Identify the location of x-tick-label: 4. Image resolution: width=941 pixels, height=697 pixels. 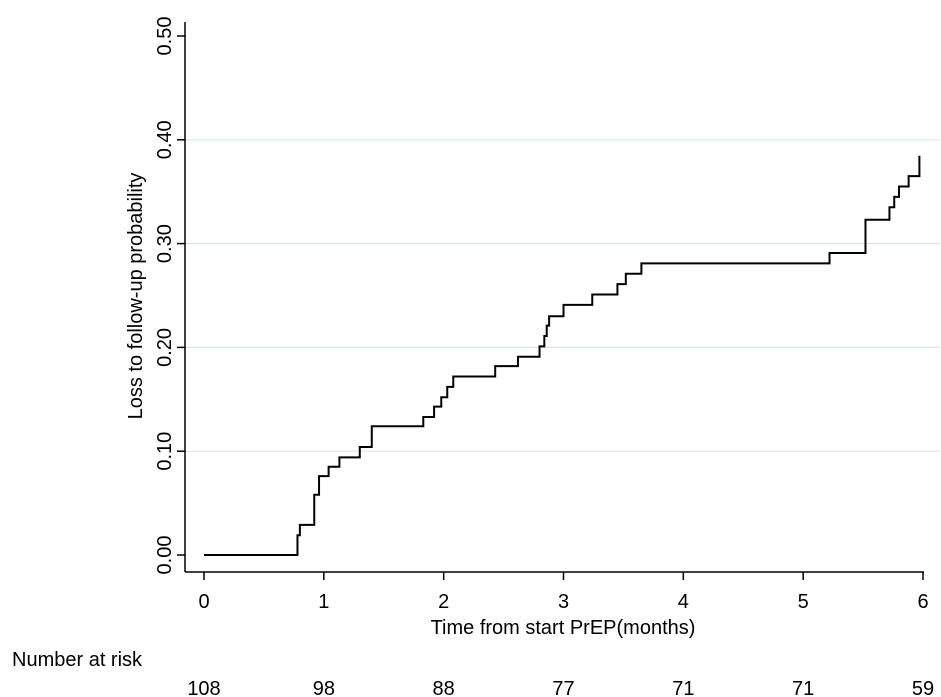
(683, 602).